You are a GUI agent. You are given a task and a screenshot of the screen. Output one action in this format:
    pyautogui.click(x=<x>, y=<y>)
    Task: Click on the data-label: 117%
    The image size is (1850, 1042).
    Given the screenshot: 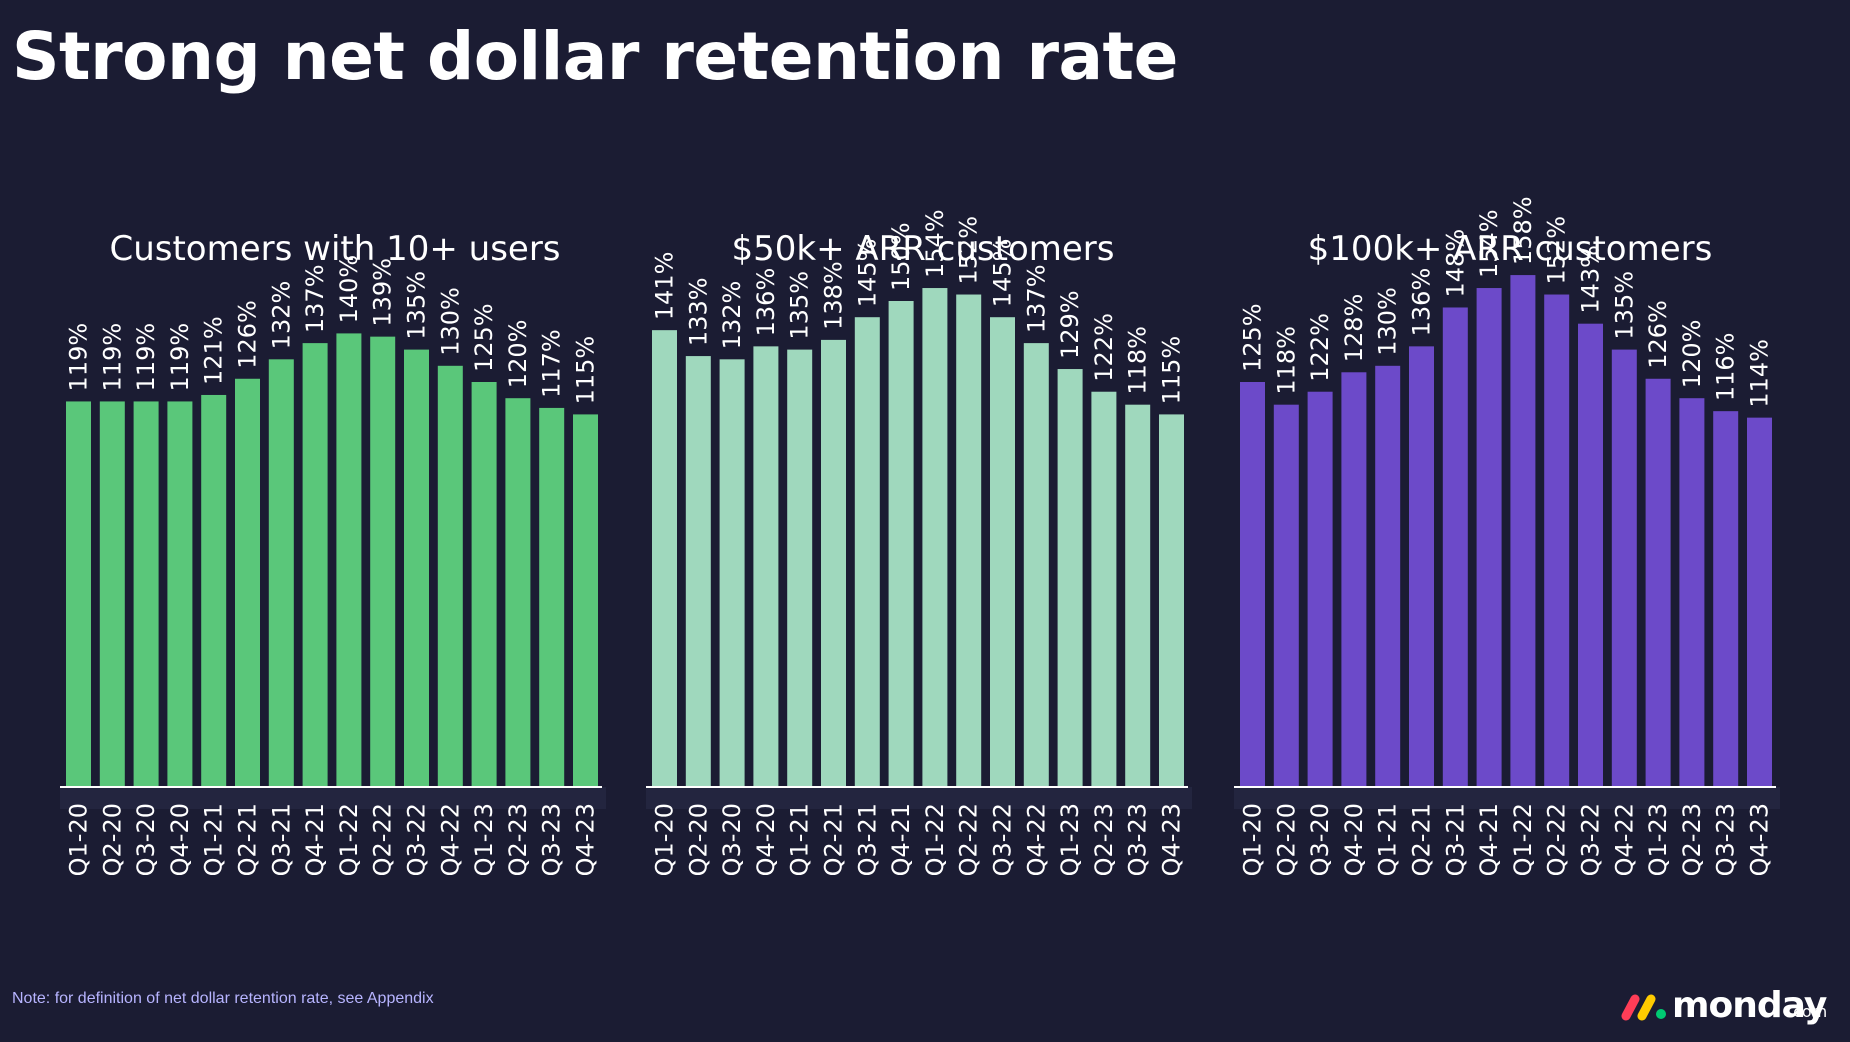 What is the action you would take?
    pyautogui.click(x=552, y=363)
    